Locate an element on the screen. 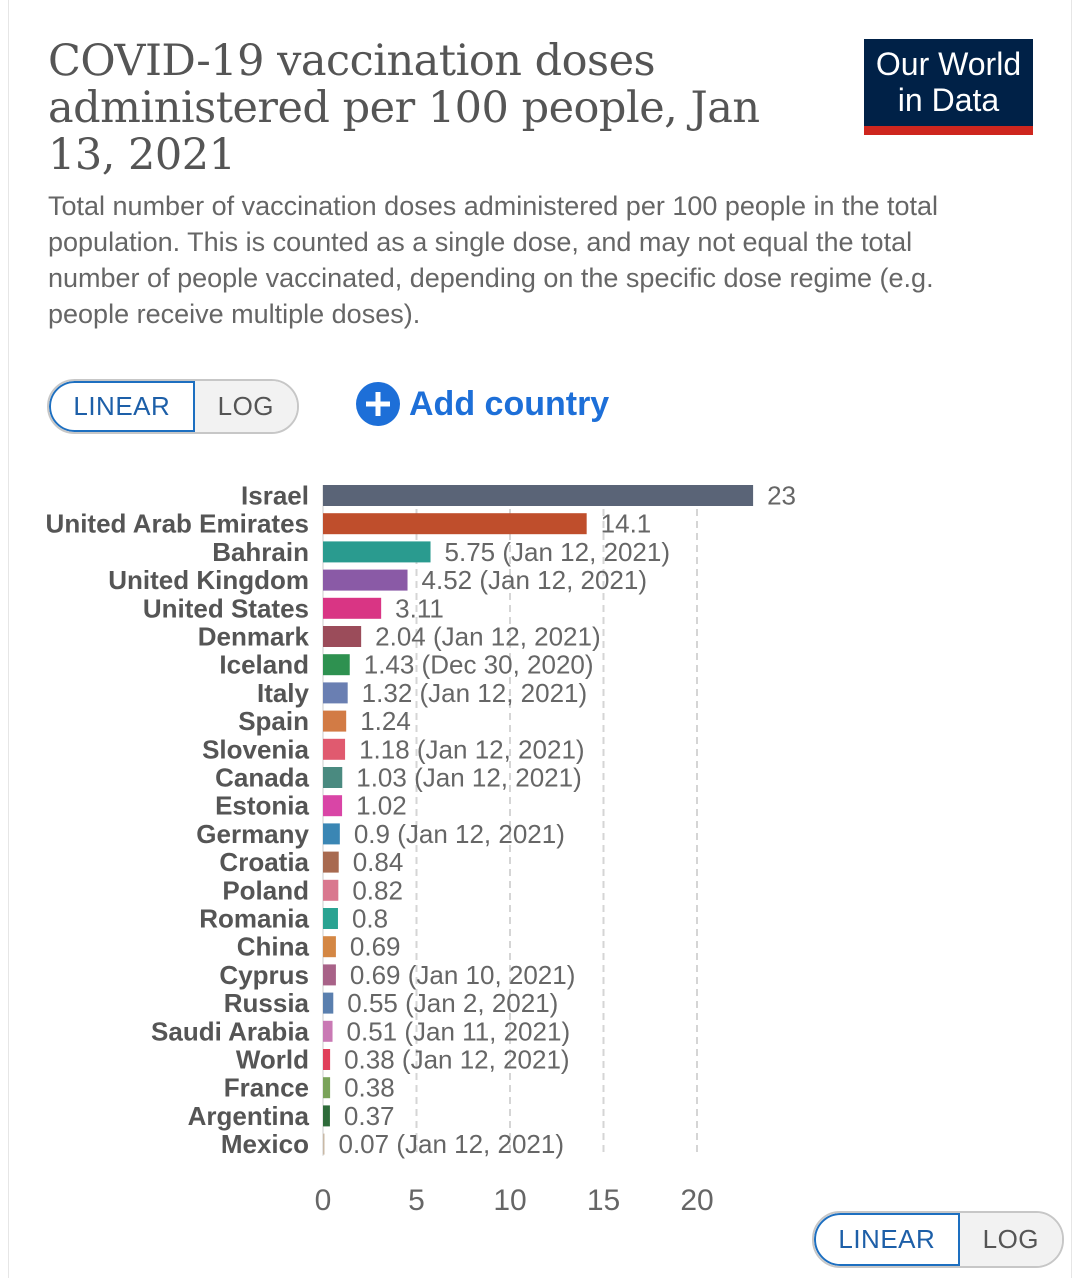 This screenshot has height=1278, width=1080. scale-toggle-bottom: LINEAR LOG is located at coordinates (938, 1239).